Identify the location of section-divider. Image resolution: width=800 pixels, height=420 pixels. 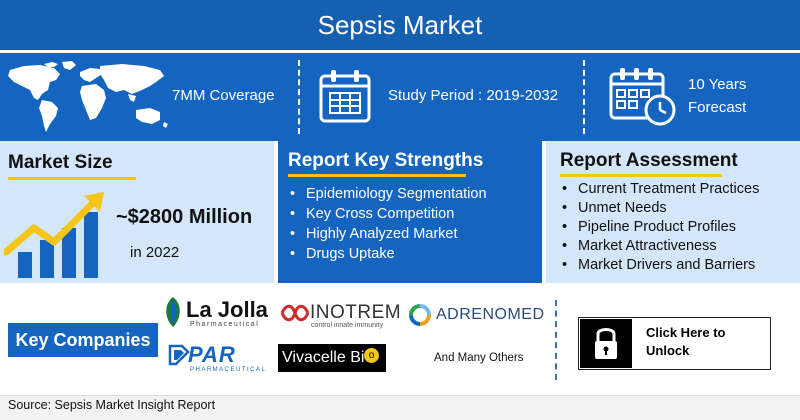
(556, 340).